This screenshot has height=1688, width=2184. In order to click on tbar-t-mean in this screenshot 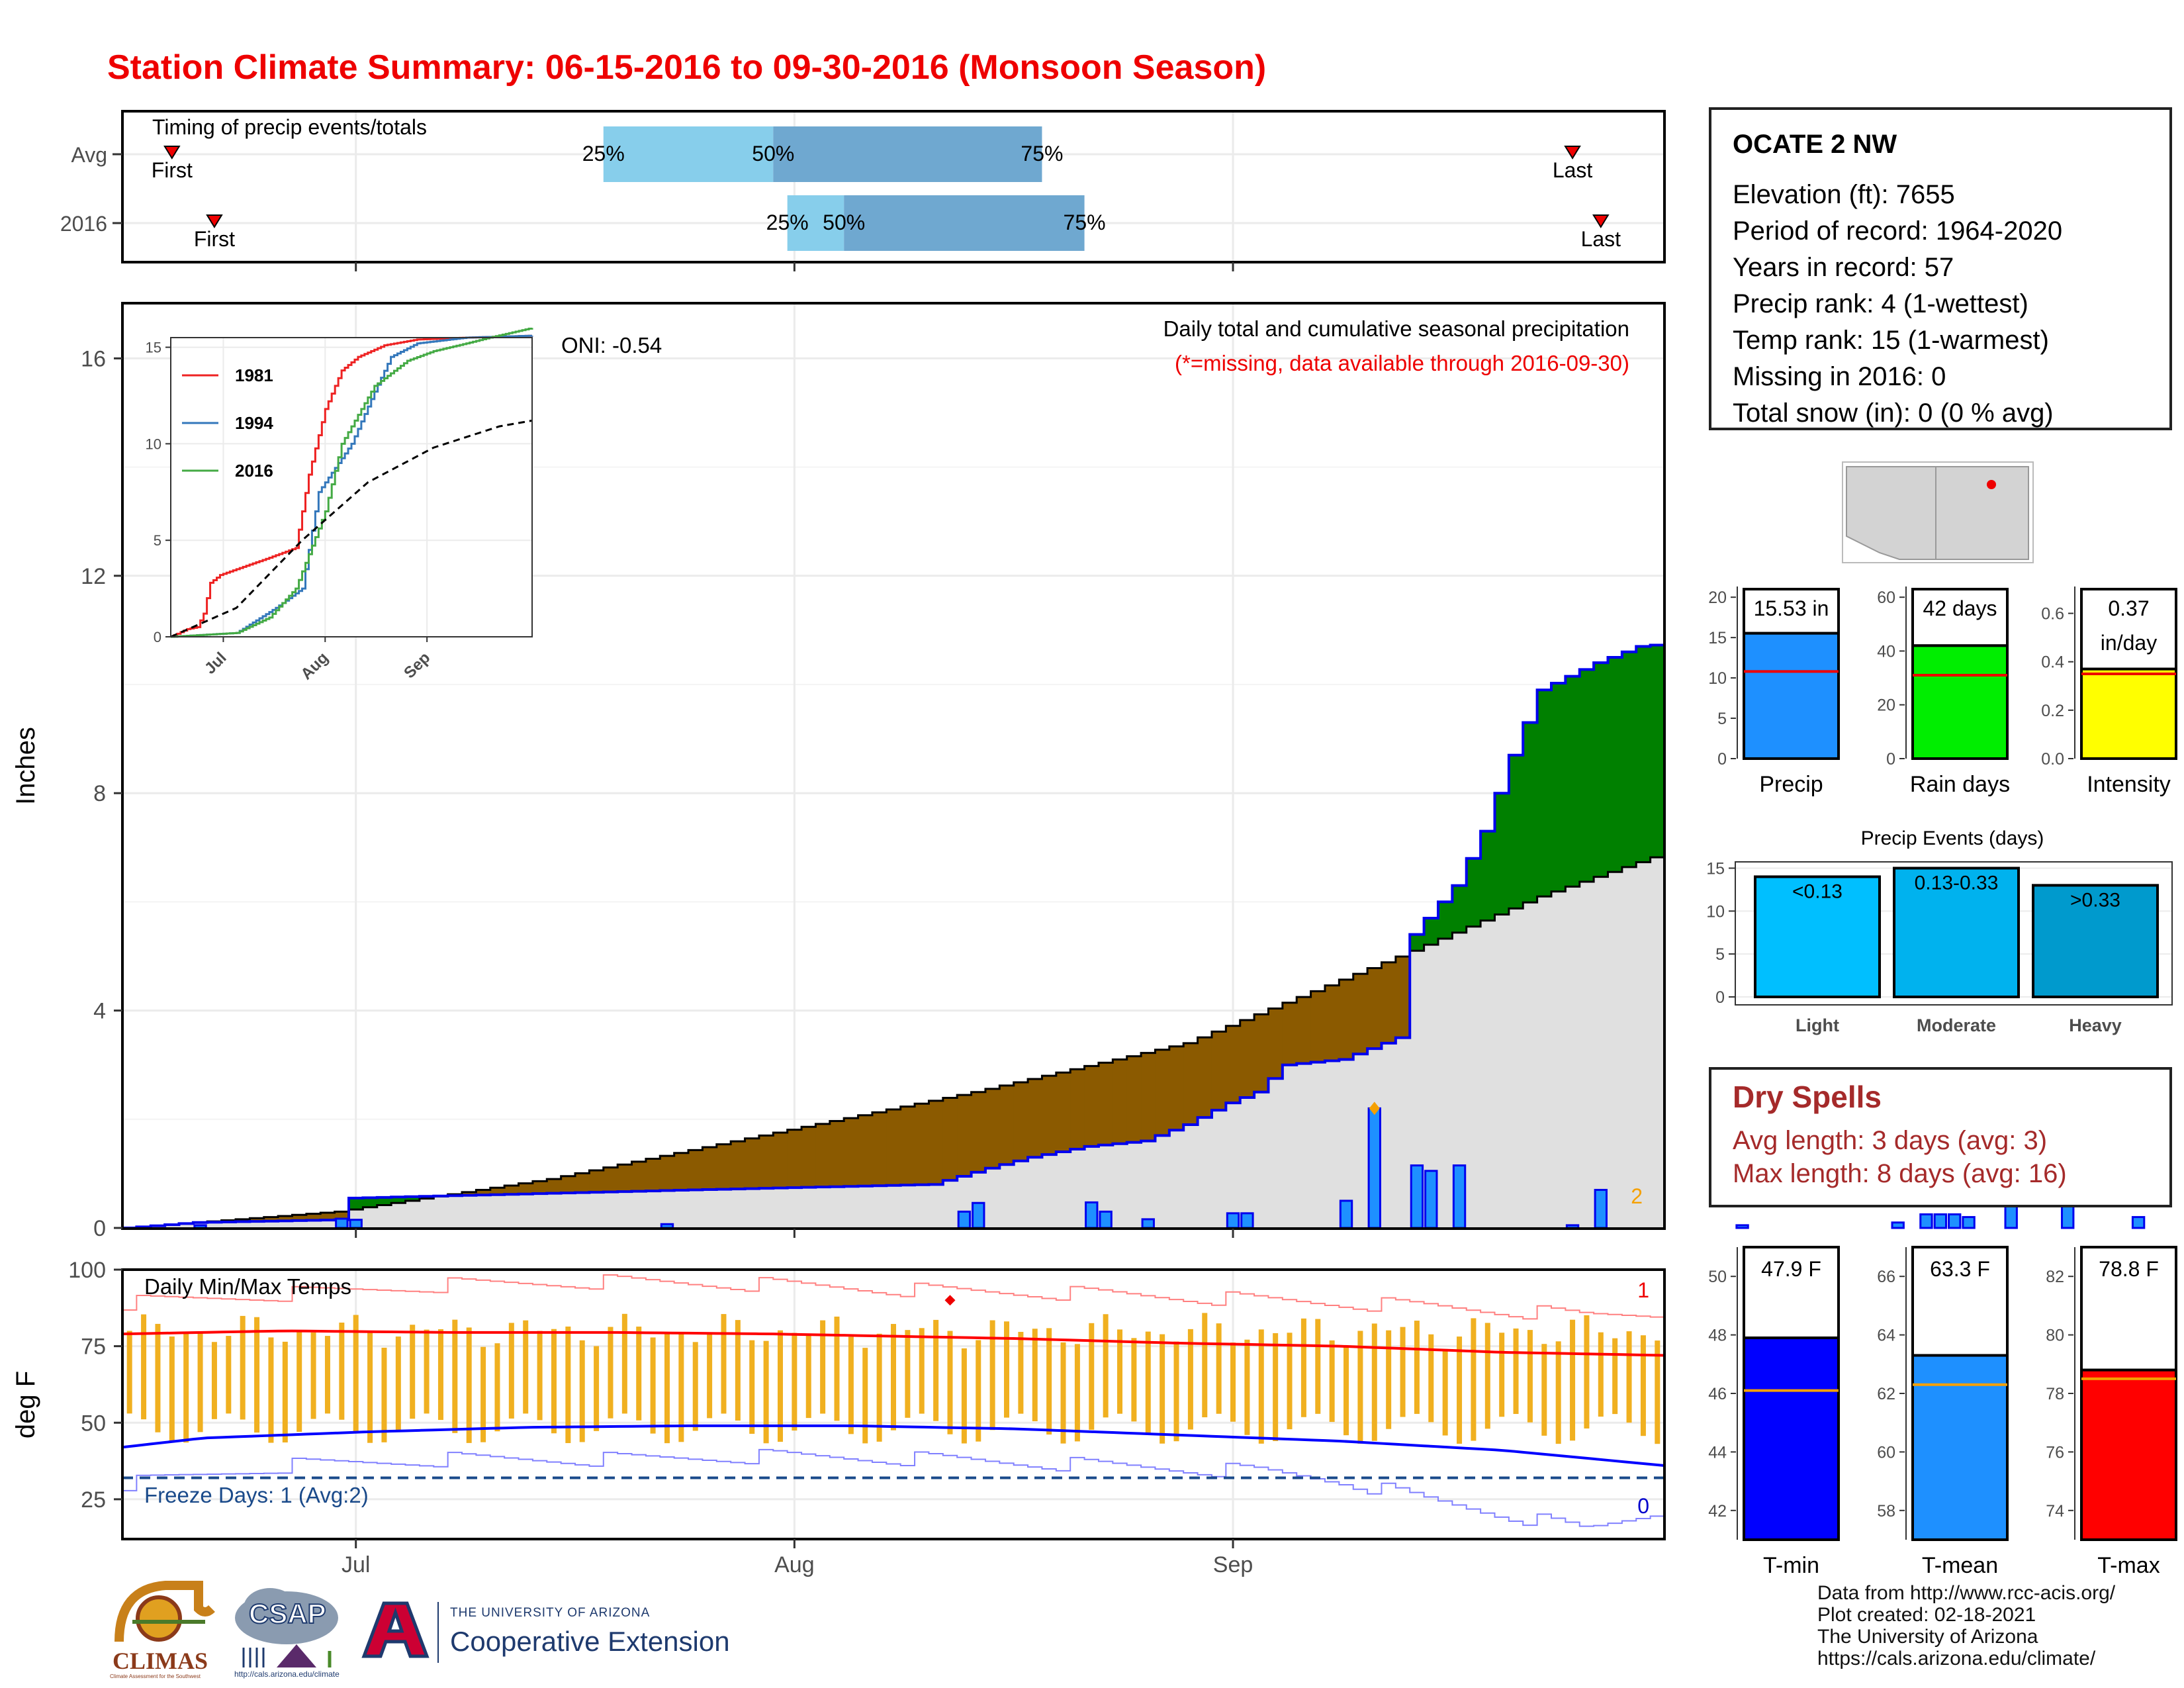, I will do `click(1960, 1448)`.